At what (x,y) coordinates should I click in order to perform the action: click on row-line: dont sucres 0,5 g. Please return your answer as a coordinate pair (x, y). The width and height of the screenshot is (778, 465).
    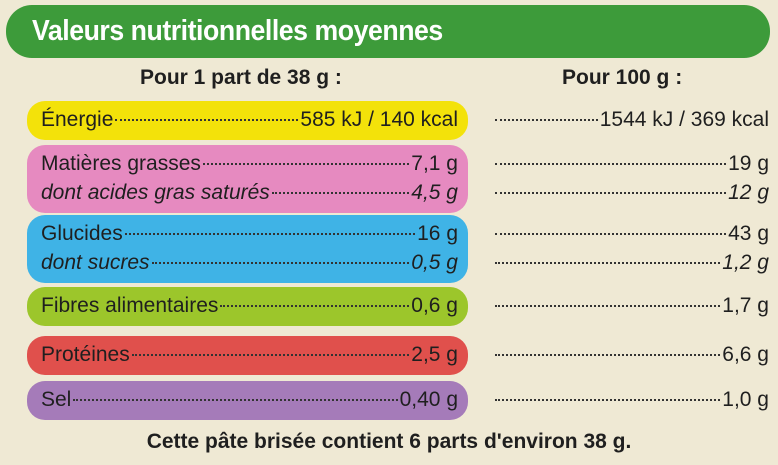
    Looking at the image, I should click on (249, 262).